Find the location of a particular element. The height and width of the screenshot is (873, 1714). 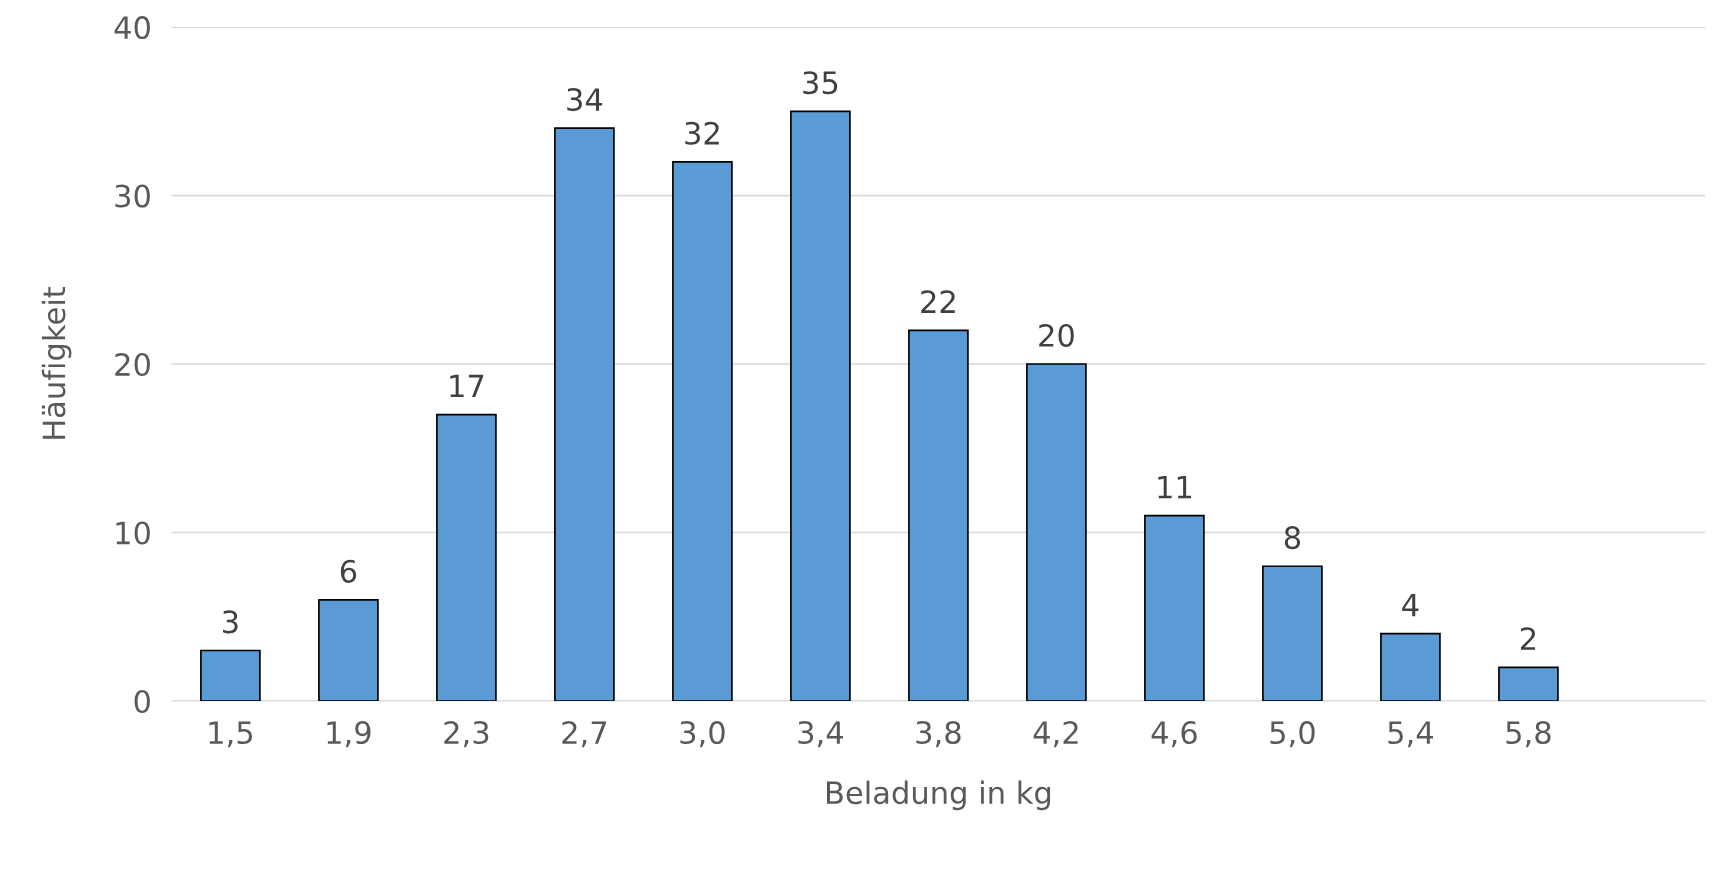

x-axis-title: Beladung in kg is located at coordinates (938, 795).